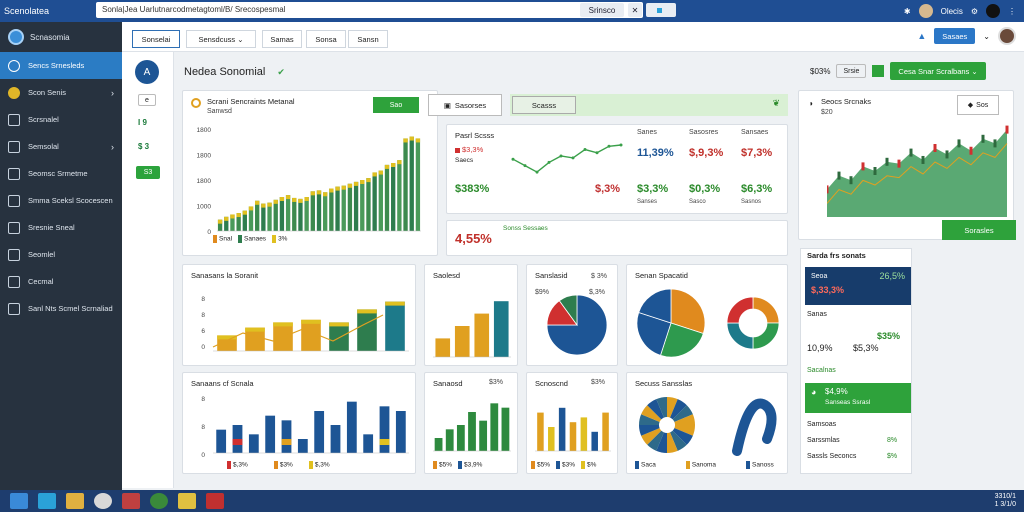 The width and height of the screenshot is (1024, 512). Describe the element at coordinates (858, 398) in the screenshot. I see `right-green-card: ◕ $4,9% Sanseas Ssrasl` at that location.